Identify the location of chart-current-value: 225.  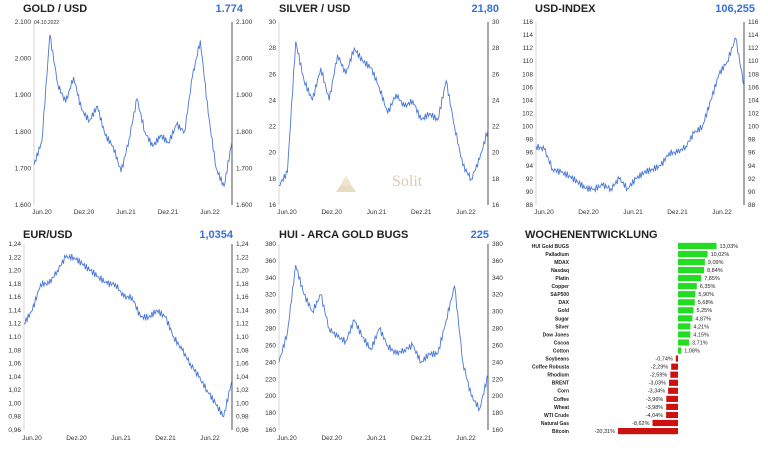
(479, 235).